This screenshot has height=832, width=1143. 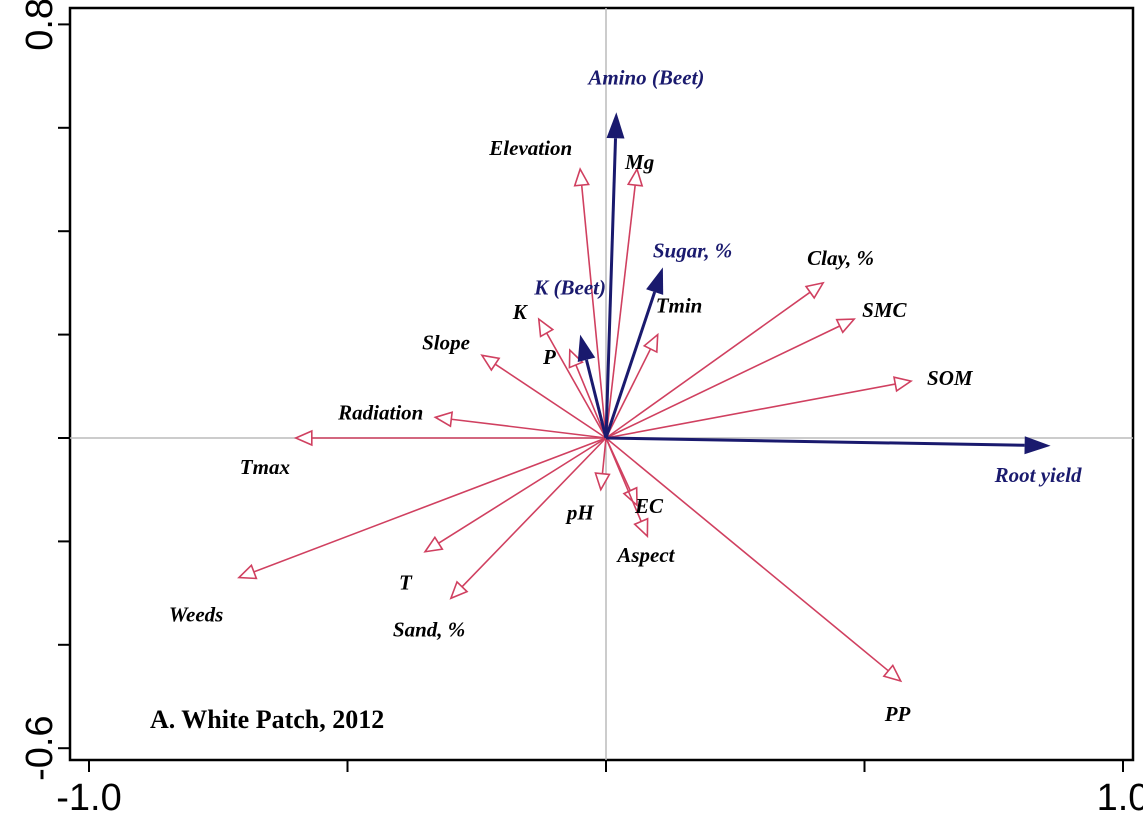 I want to click on label-t: T, so click(x=406, y=583).